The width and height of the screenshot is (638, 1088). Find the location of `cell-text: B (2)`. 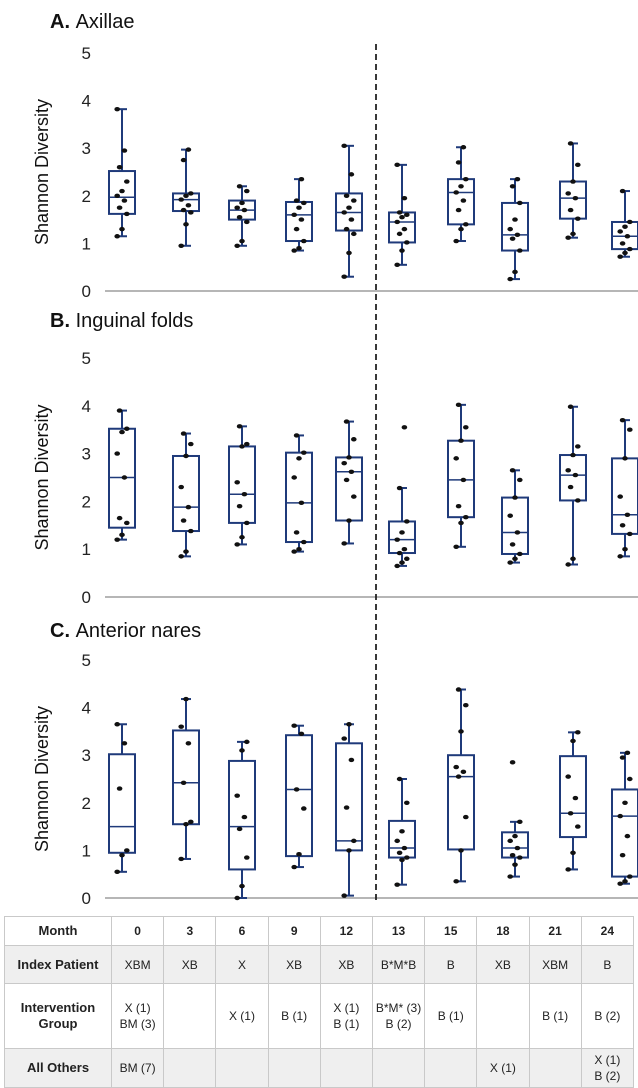

cell-text: B (2) is located at coordinates (607, 1016).